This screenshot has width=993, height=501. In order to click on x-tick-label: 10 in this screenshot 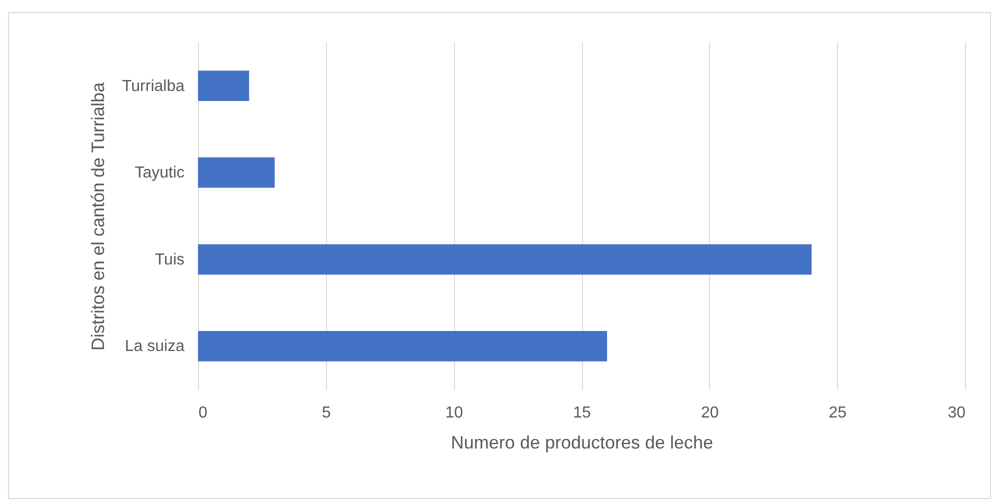, I will do `click(454, 413)`.